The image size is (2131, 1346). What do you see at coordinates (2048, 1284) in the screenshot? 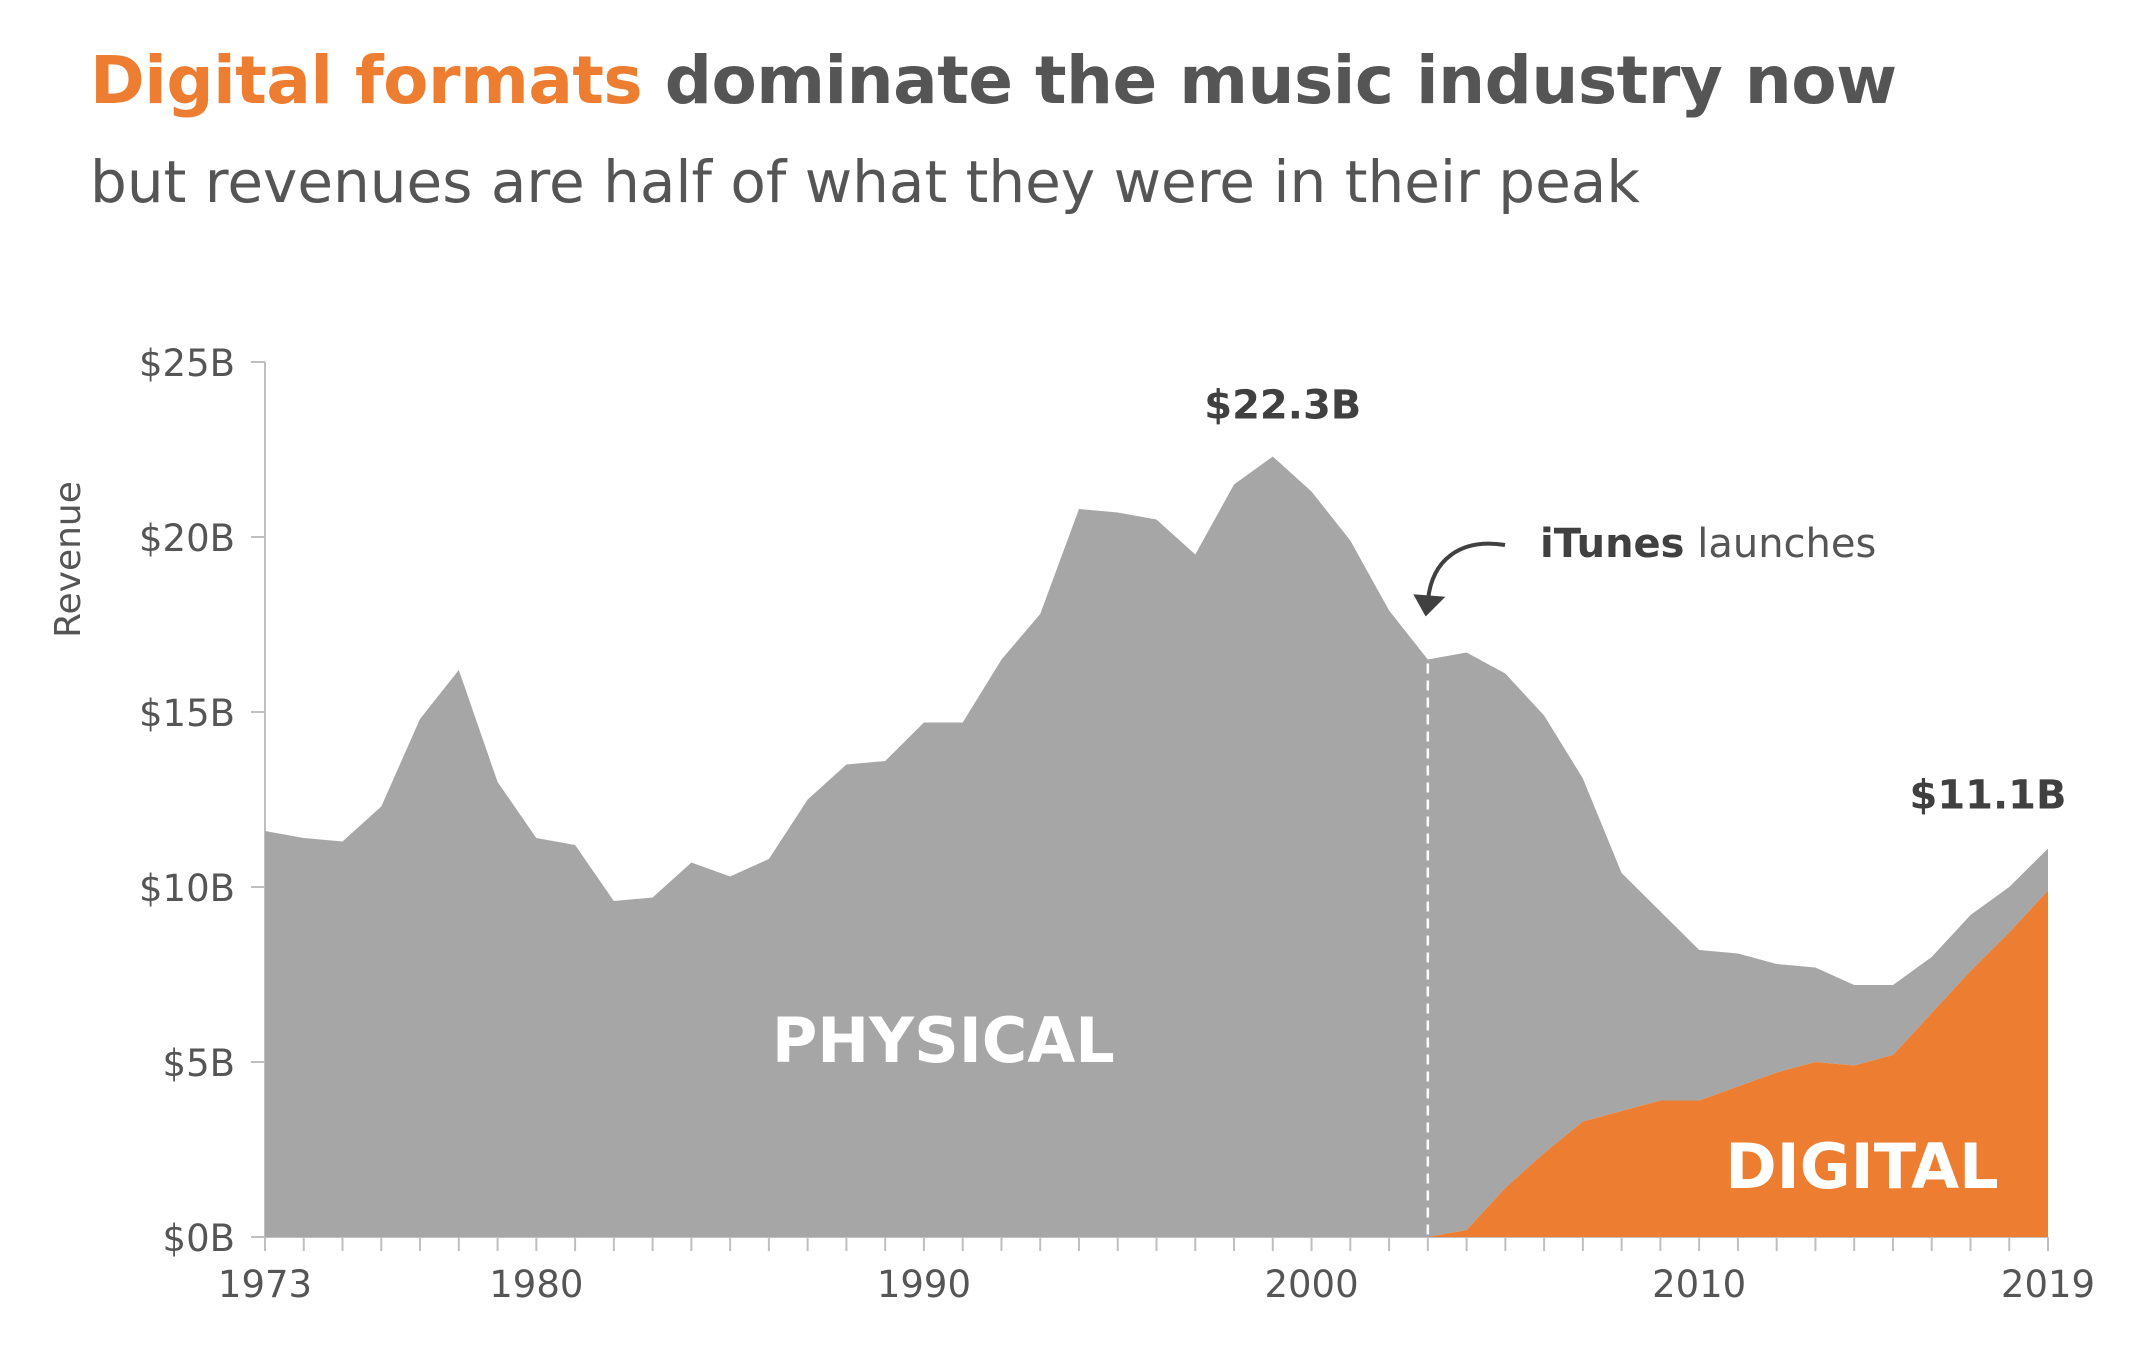
I see `x-tick-label: 2019` at bounding box center [2048, 1284].